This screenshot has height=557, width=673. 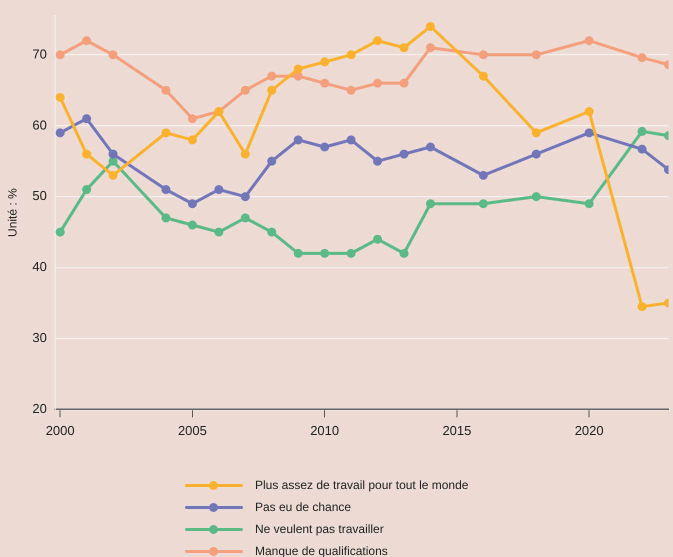 What do you see at coordinates (13, 212) in the screenshot?
I see `y-axis-title: Unité : %` at bounding box center [13, 212].